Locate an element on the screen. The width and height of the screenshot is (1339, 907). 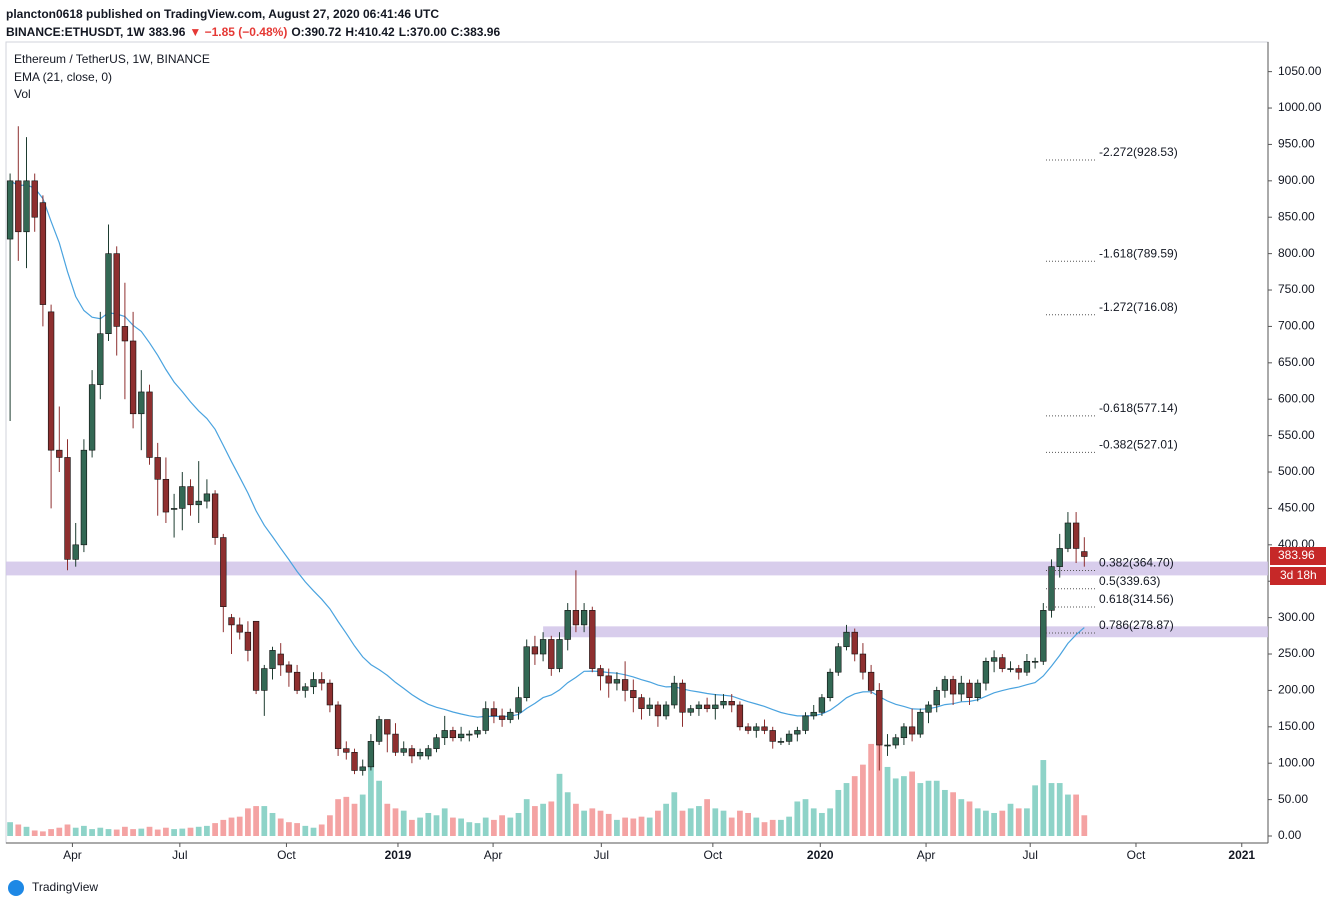
y-tick-label: 500.00 is located at coordinates (1296, 471).